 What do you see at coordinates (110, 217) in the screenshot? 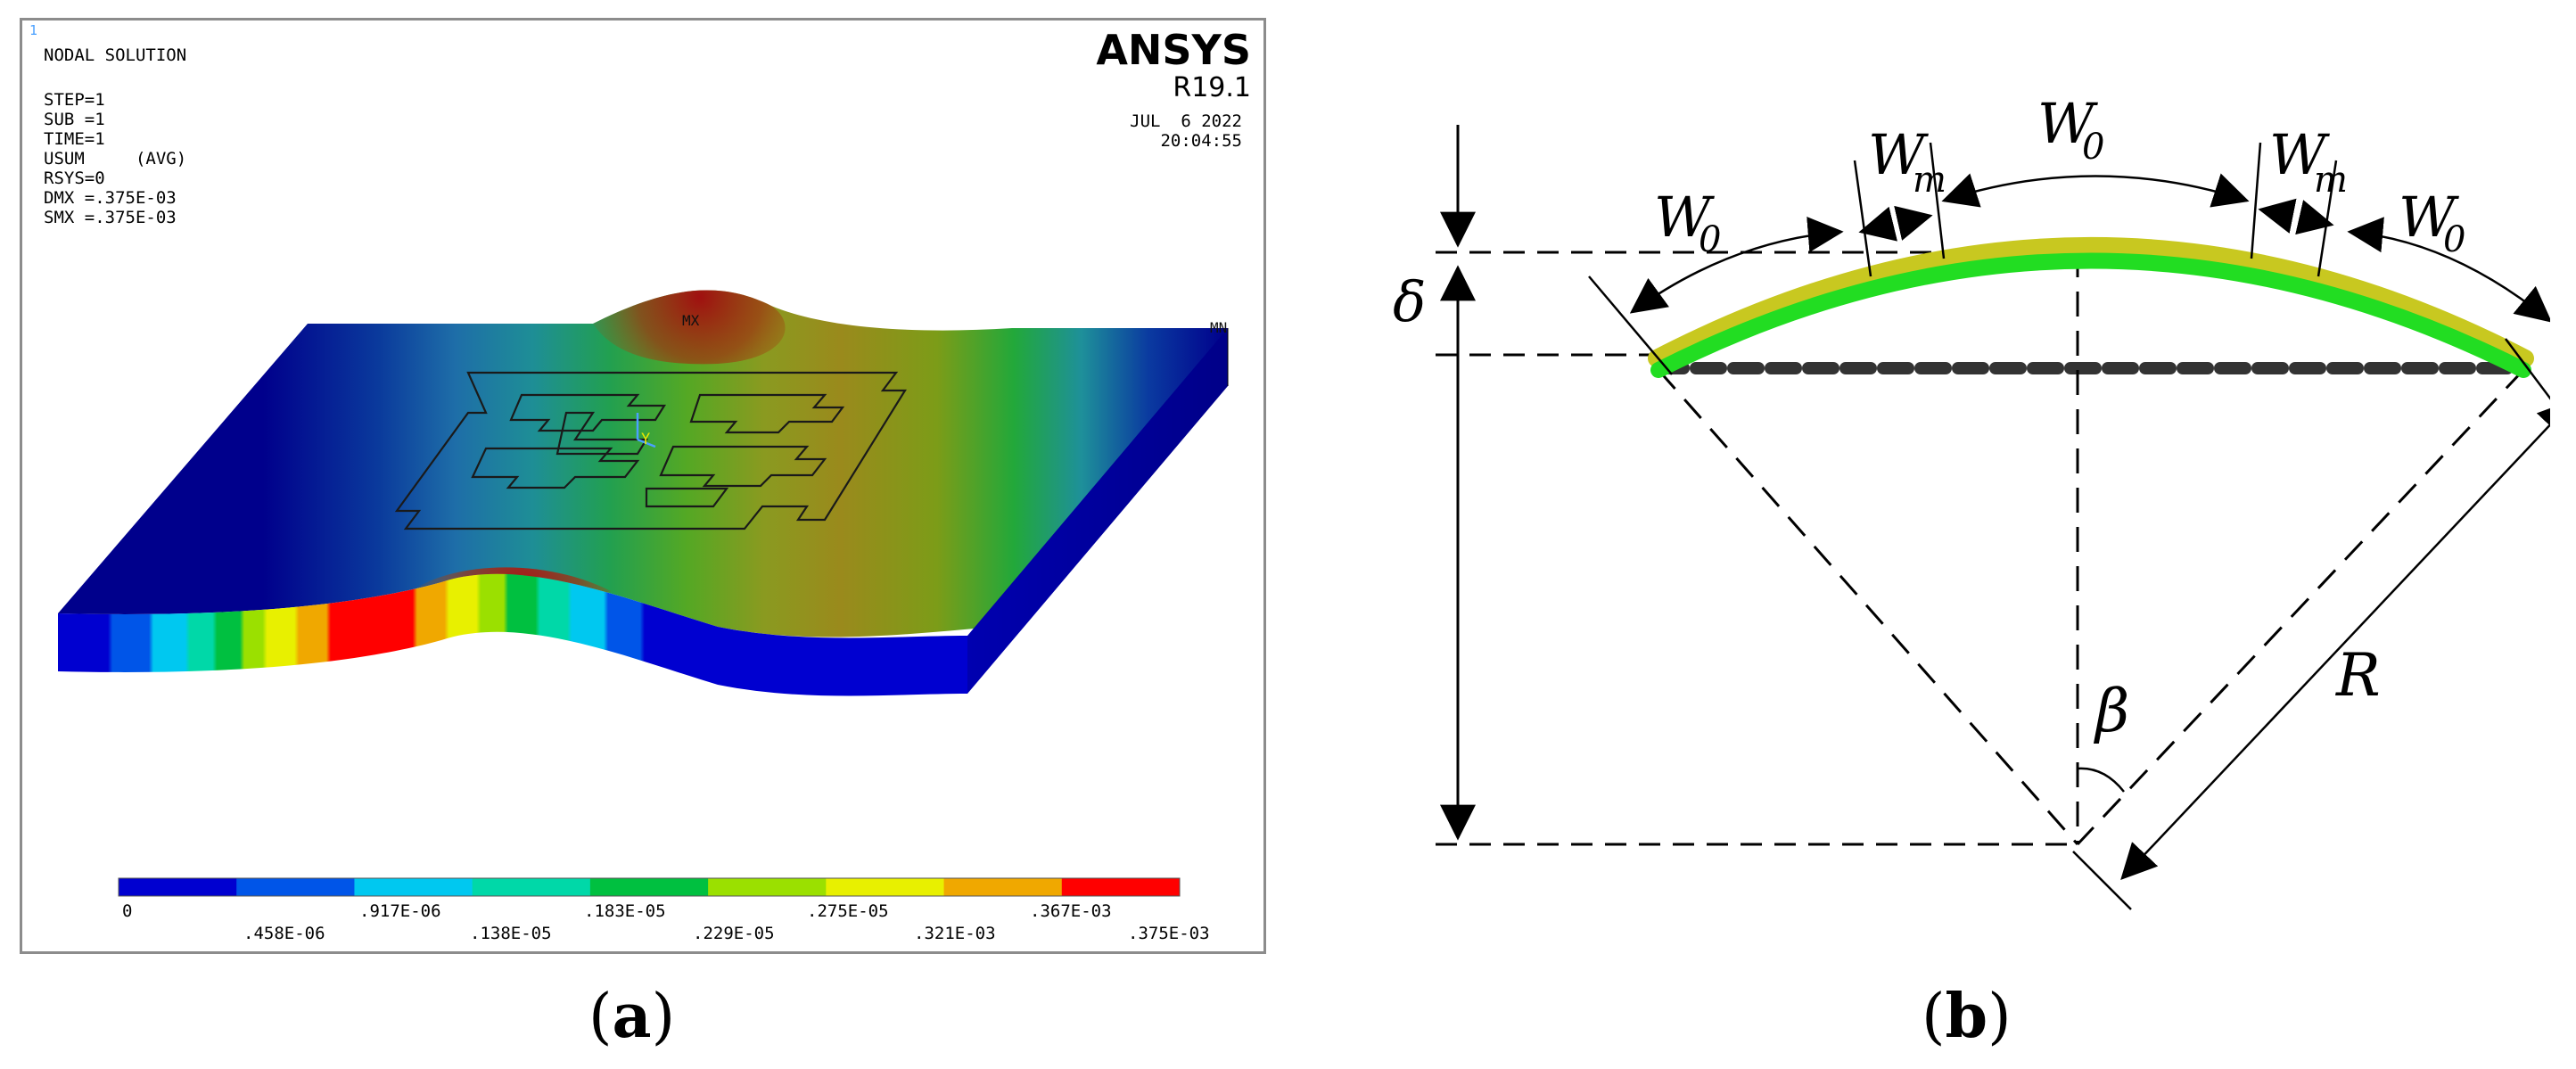
I see `info-smx: SMX =.375E-03` at bounding box center [110, 217].